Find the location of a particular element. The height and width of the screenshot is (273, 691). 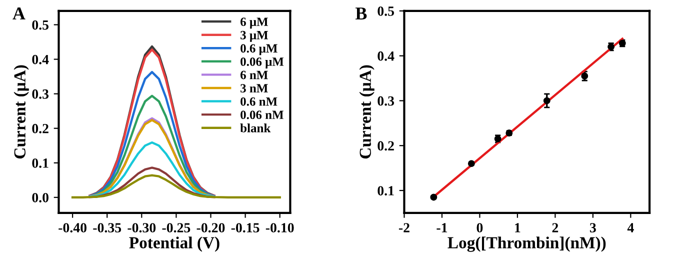

x-tick-label: -0.25 is located at coordinates (176, 227).